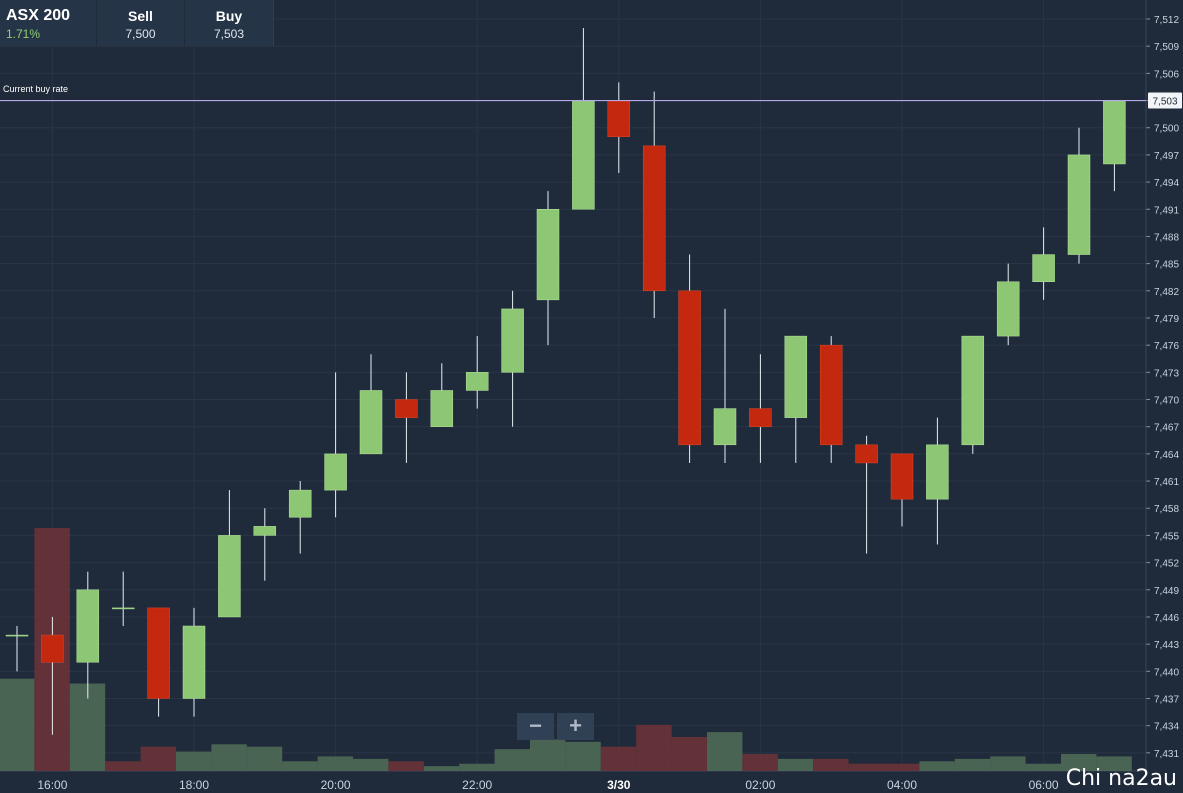  I want to click on zoom-controls: − +, so click(555, 726).